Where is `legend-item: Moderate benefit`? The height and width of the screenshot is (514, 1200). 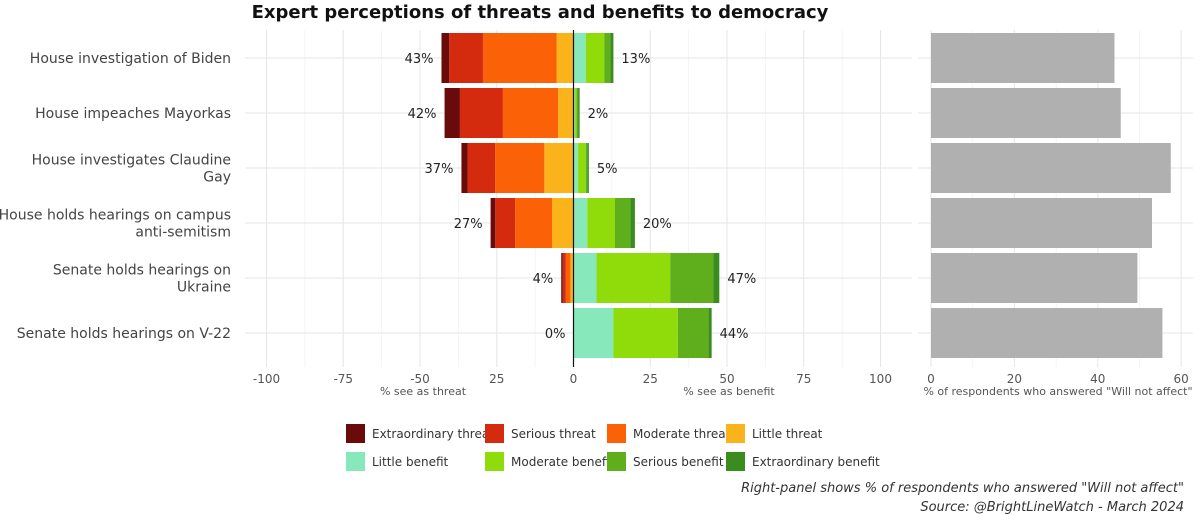
legend-item: Moderate benefit is located at coordinates (549, 461).